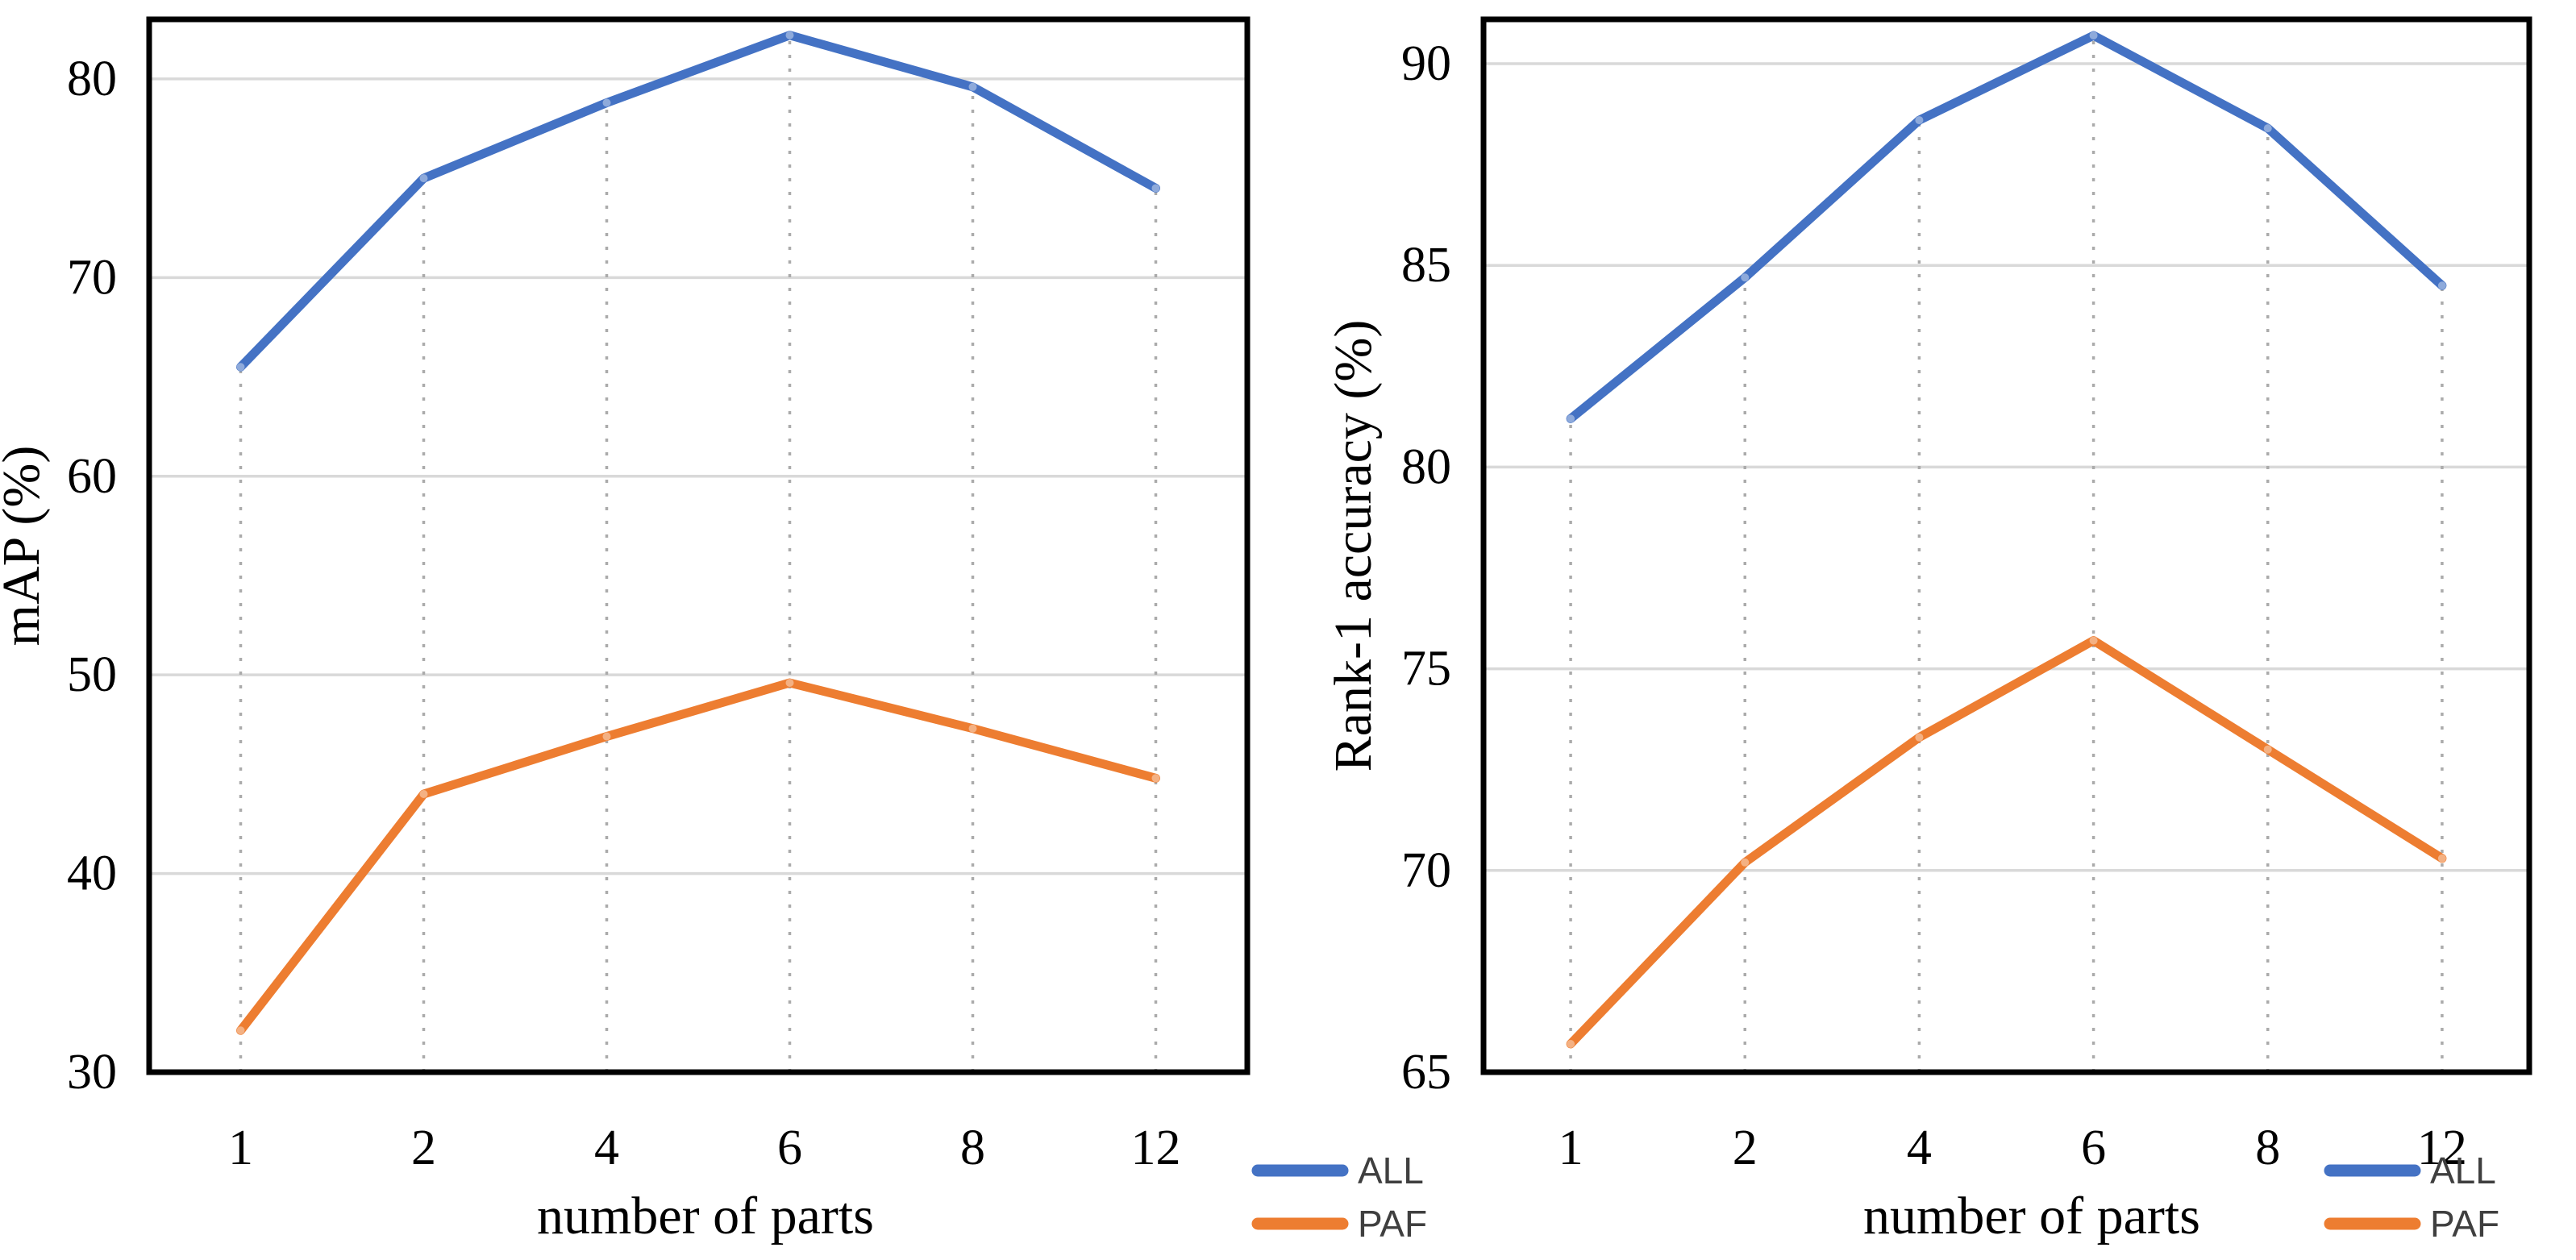 The width and height of the screenshot is (2576, 1260). I want to click on y-tick-label: 90, so click(1426, 63).